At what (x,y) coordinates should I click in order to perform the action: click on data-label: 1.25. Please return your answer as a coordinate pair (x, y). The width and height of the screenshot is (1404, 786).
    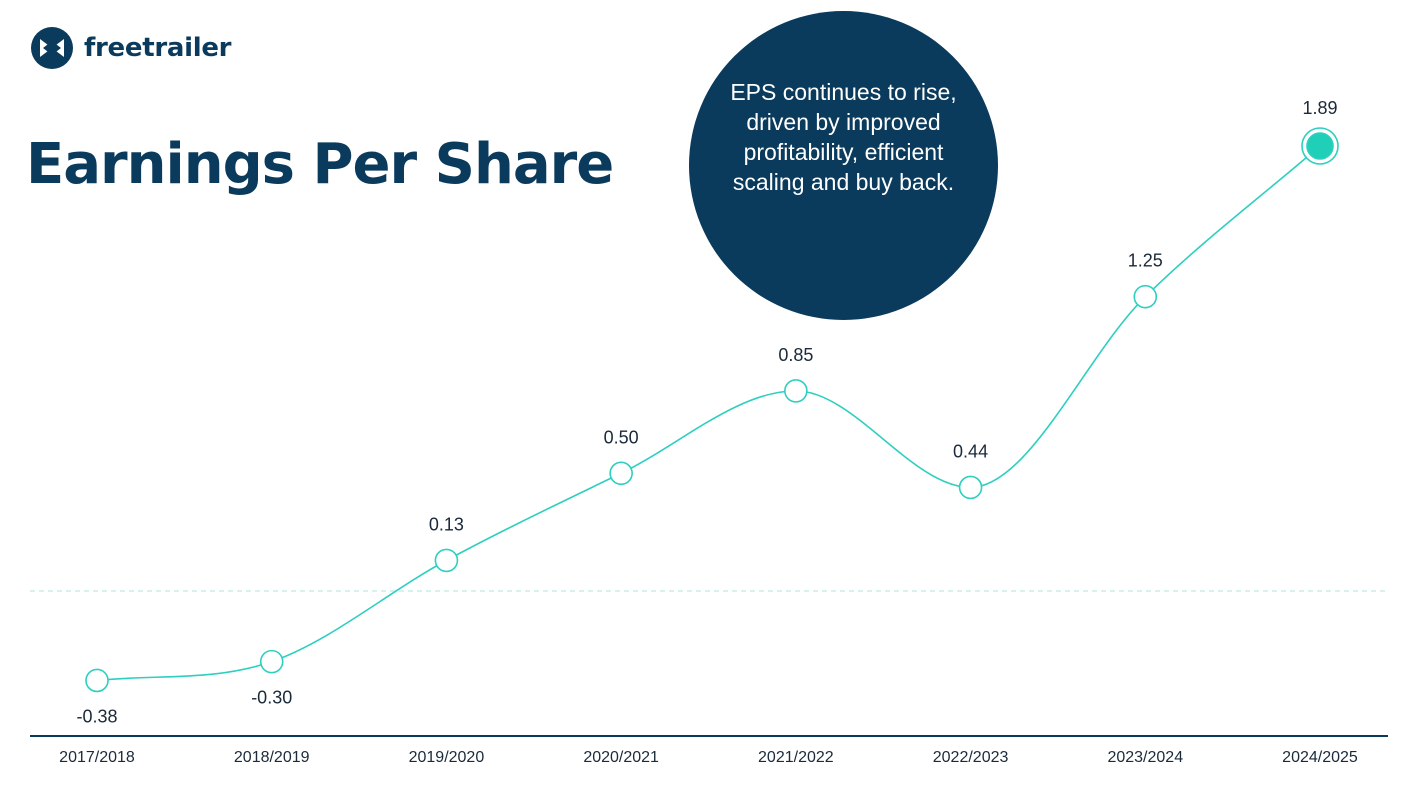
    Looking at the image, I should click on (1145, 261).